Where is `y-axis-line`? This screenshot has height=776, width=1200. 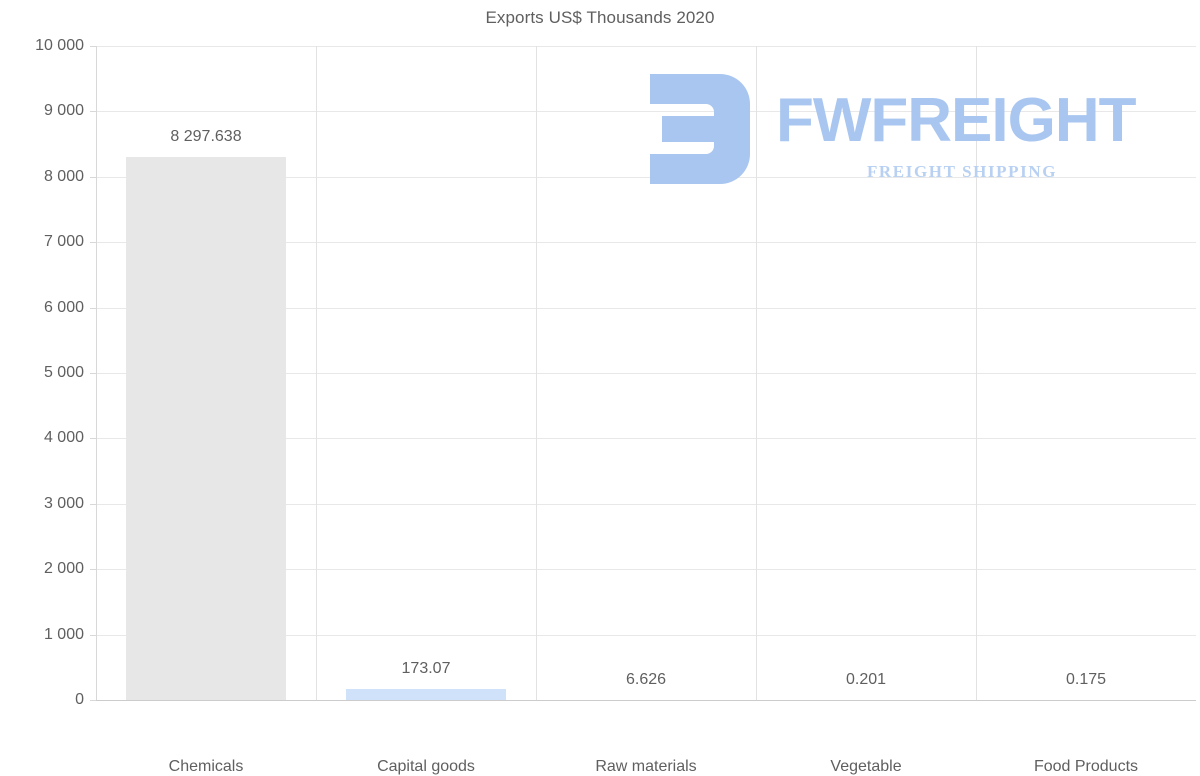 y-axis-line is located at coordinates (96, 373).